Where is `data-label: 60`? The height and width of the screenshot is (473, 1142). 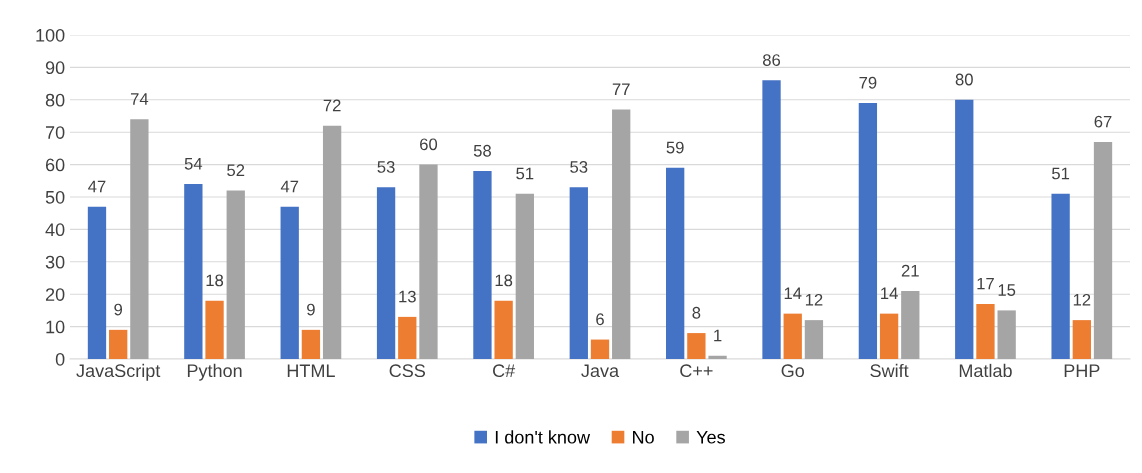 data-label: 60 is located at coordinates (429, 144).